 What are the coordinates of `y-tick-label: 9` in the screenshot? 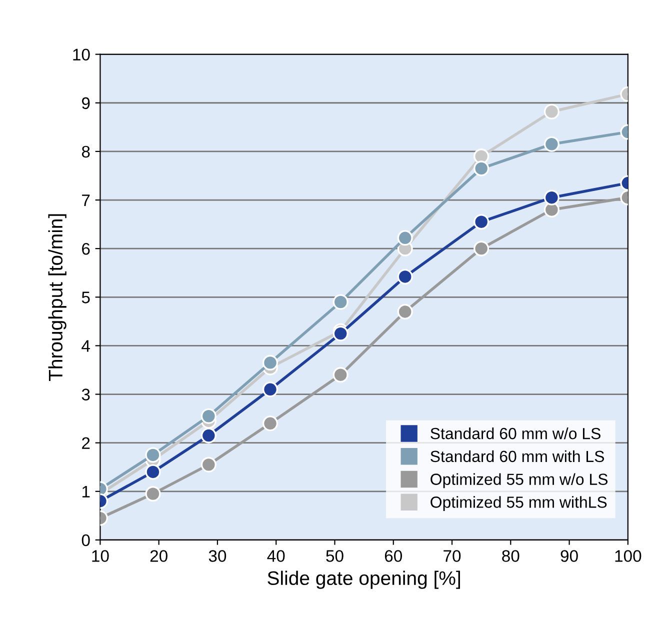 It's located at (86, 103).